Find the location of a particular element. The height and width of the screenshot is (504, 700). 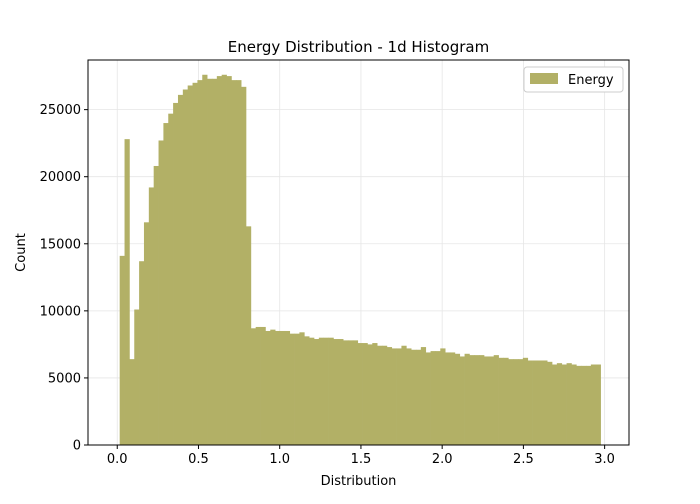

legend: Energy is located at coordinates (573, 79).